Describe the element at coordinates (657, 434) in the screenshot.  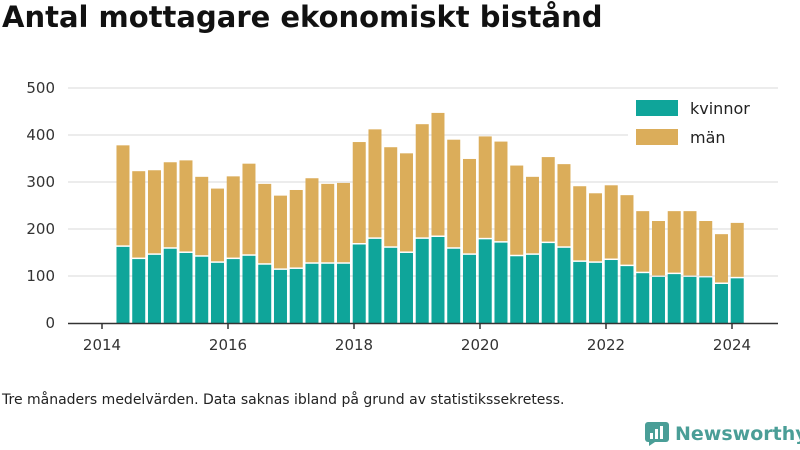
I see `newsworthy-logo-icon` at that location.